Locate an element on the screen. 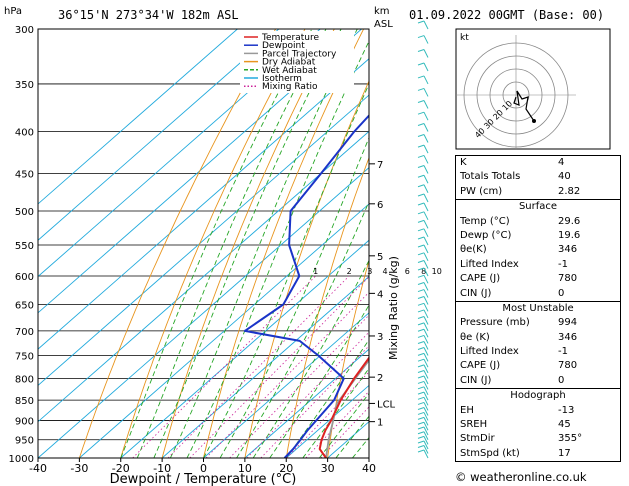  legend-label: Mixing Ratio is located at coordinates (290, 87).